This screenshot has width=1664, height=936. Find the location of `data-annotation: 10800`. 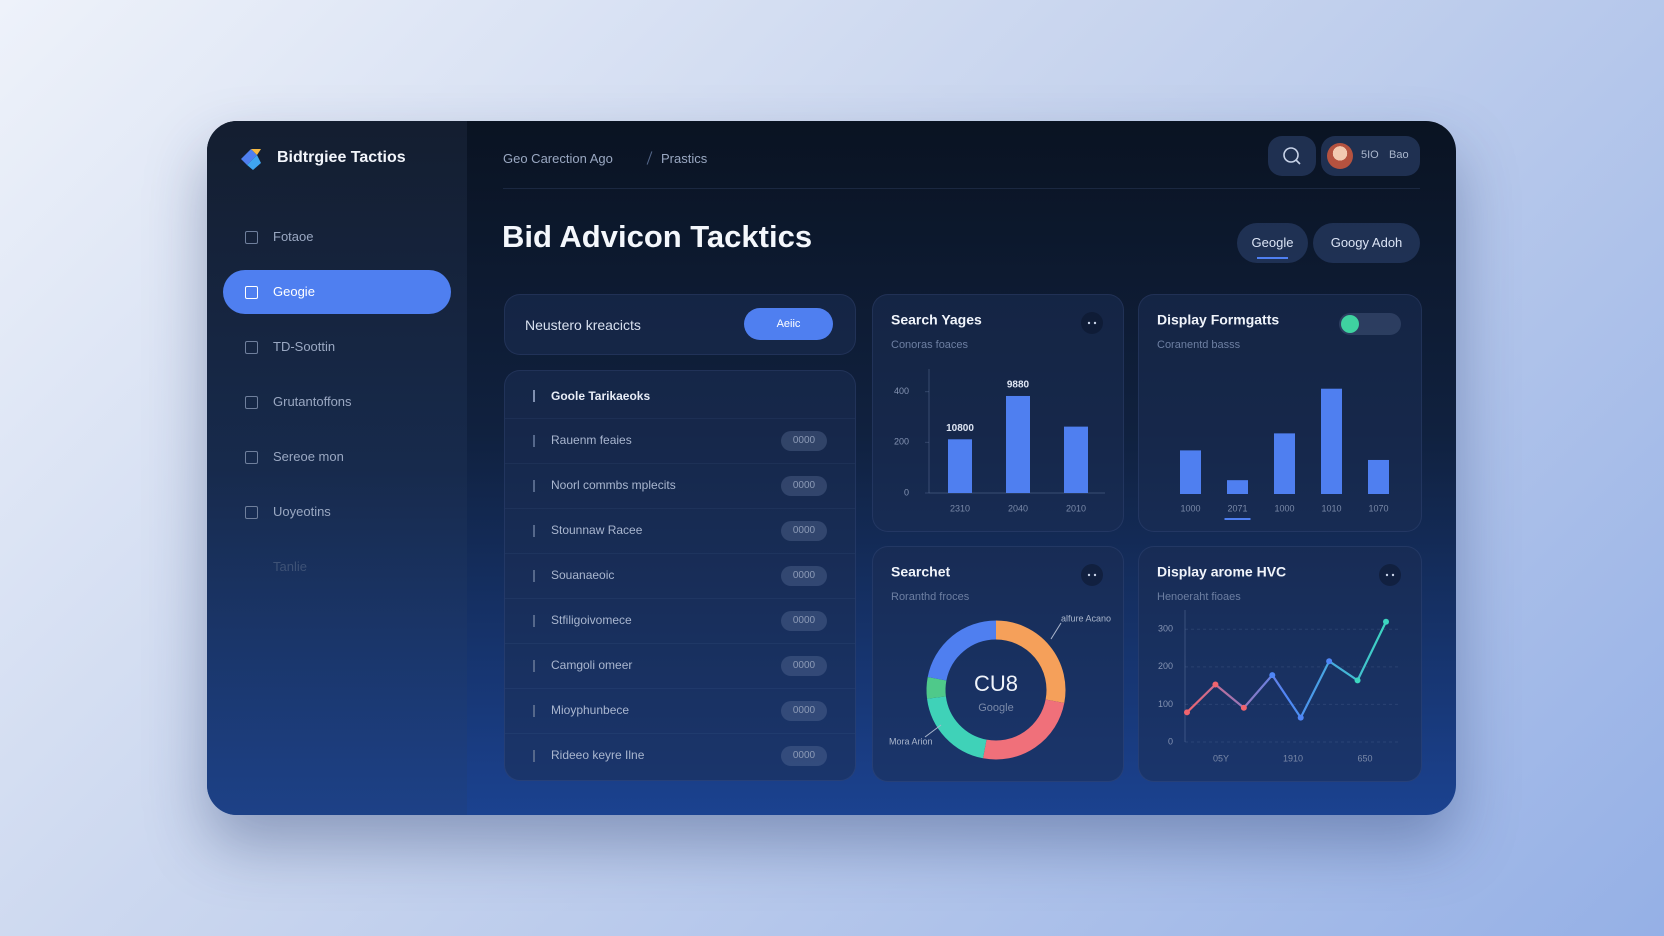

data-annotation: 10800 is located at coordinates (960, 428).